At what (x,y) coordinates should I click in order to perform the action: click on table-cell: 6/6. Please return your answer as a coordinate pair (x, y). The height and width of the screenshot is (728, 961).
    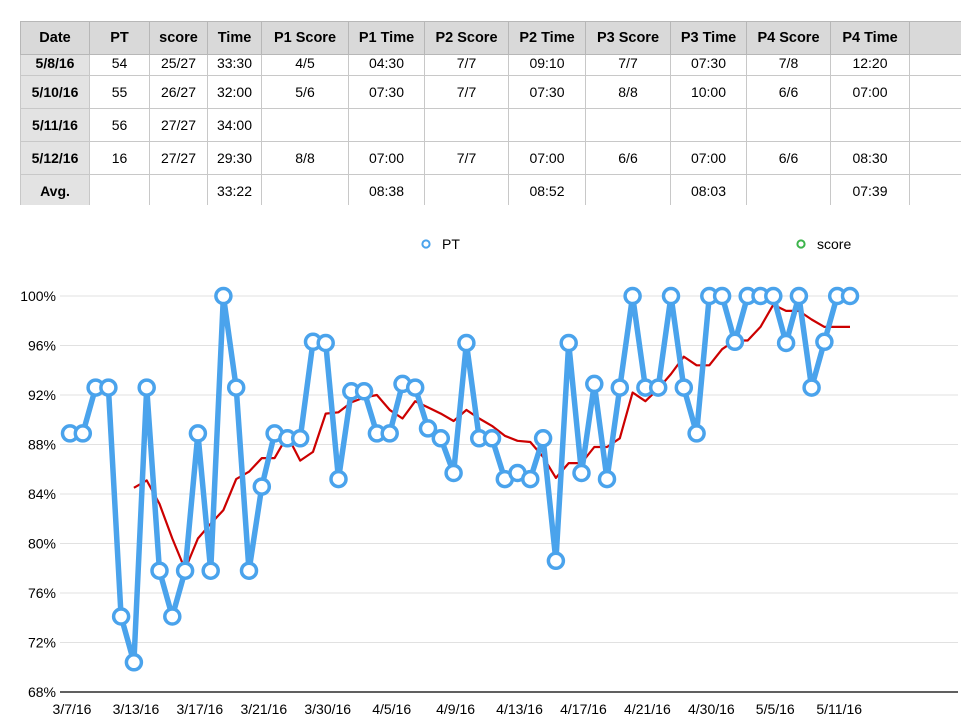
    Looking at the image, I should click on (788, 92).